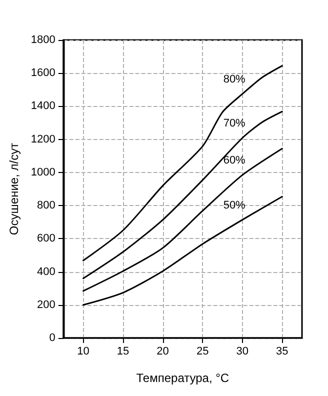  What do you see at coordinates (83, 352) in the screenshot?
I see `x-tick-label: 10` at bounding box center [83, 352].